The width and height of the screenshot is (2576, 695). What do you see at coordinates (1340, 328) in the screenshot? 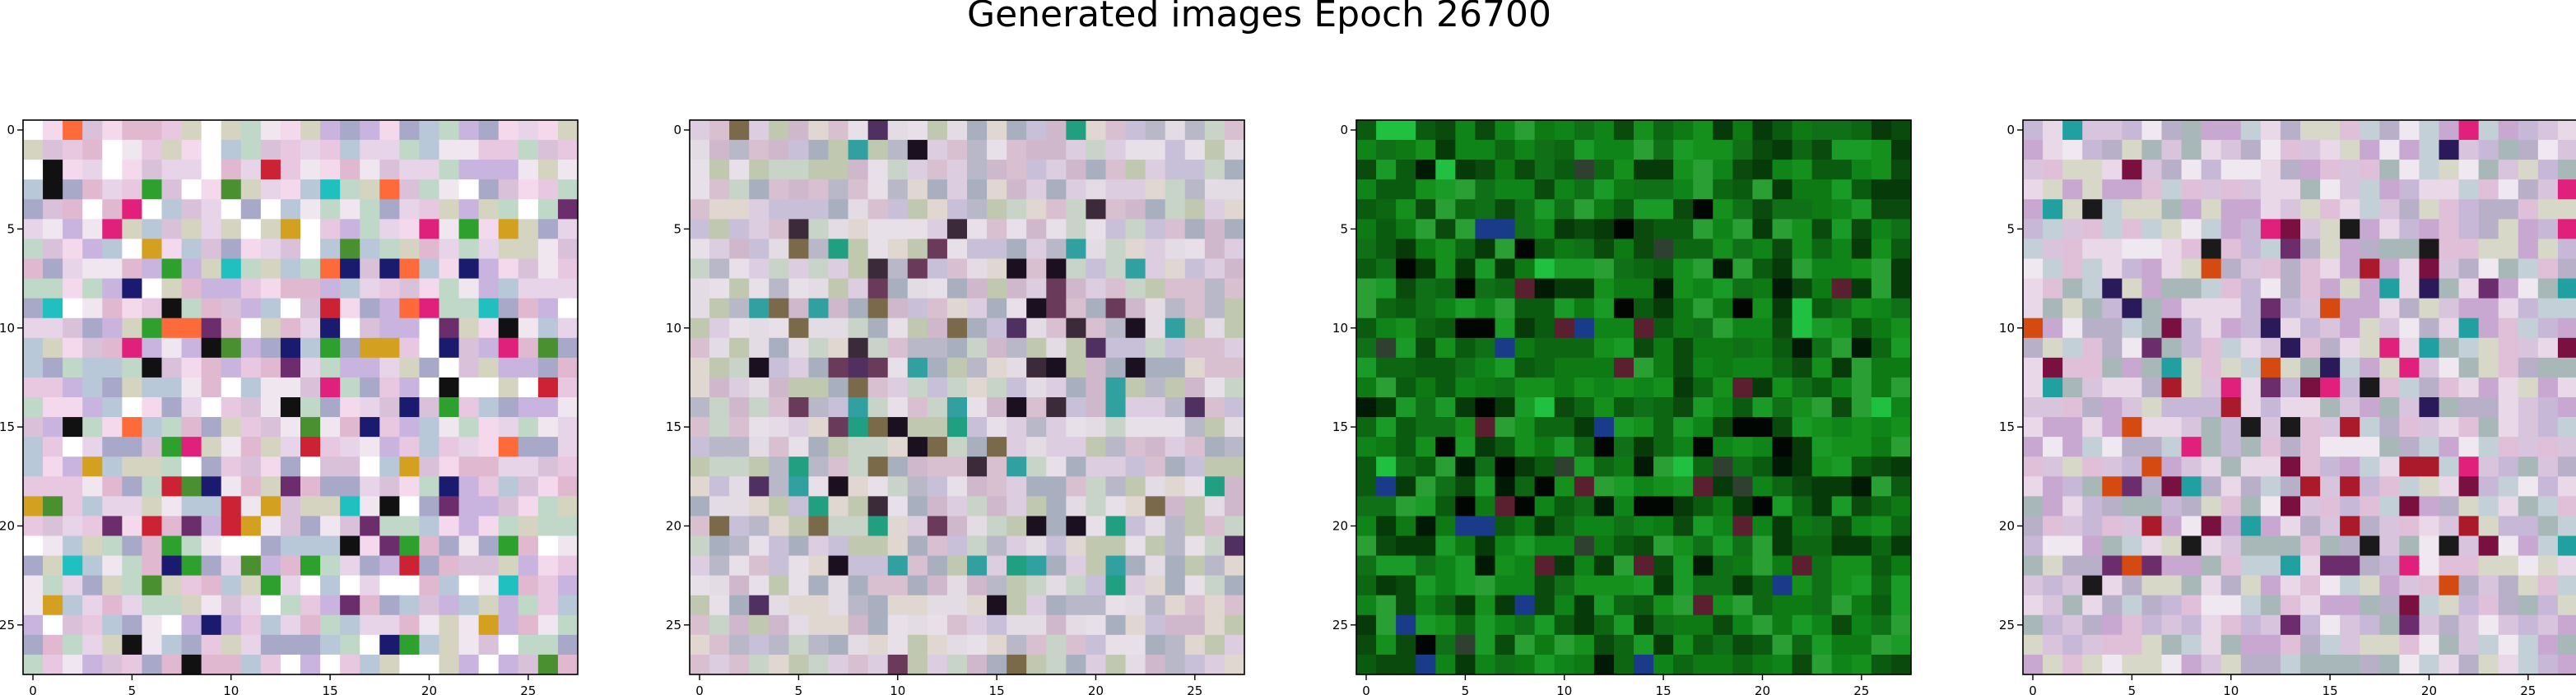
I see `y-tick-label: 10` at bounding box center [1340, 328].